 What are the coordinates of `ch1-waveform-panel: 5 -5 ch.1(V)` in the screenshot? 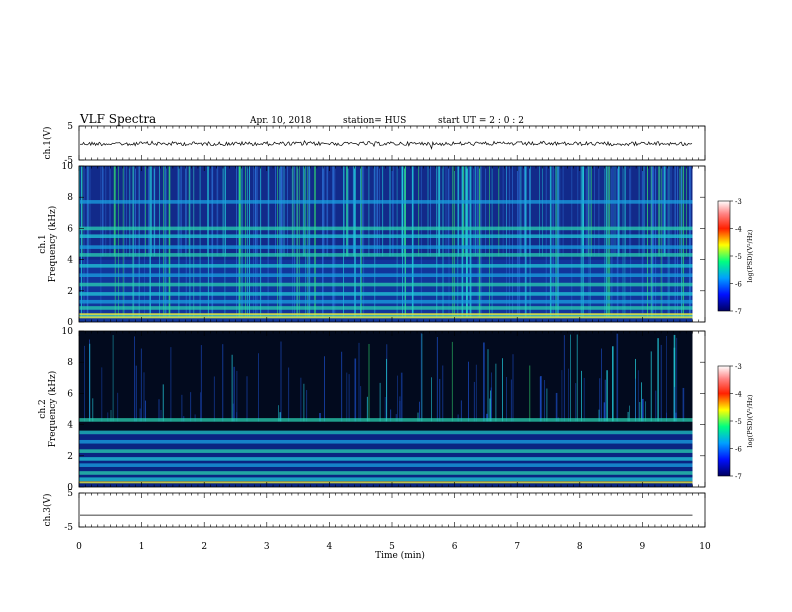 It's located at (374, 144).